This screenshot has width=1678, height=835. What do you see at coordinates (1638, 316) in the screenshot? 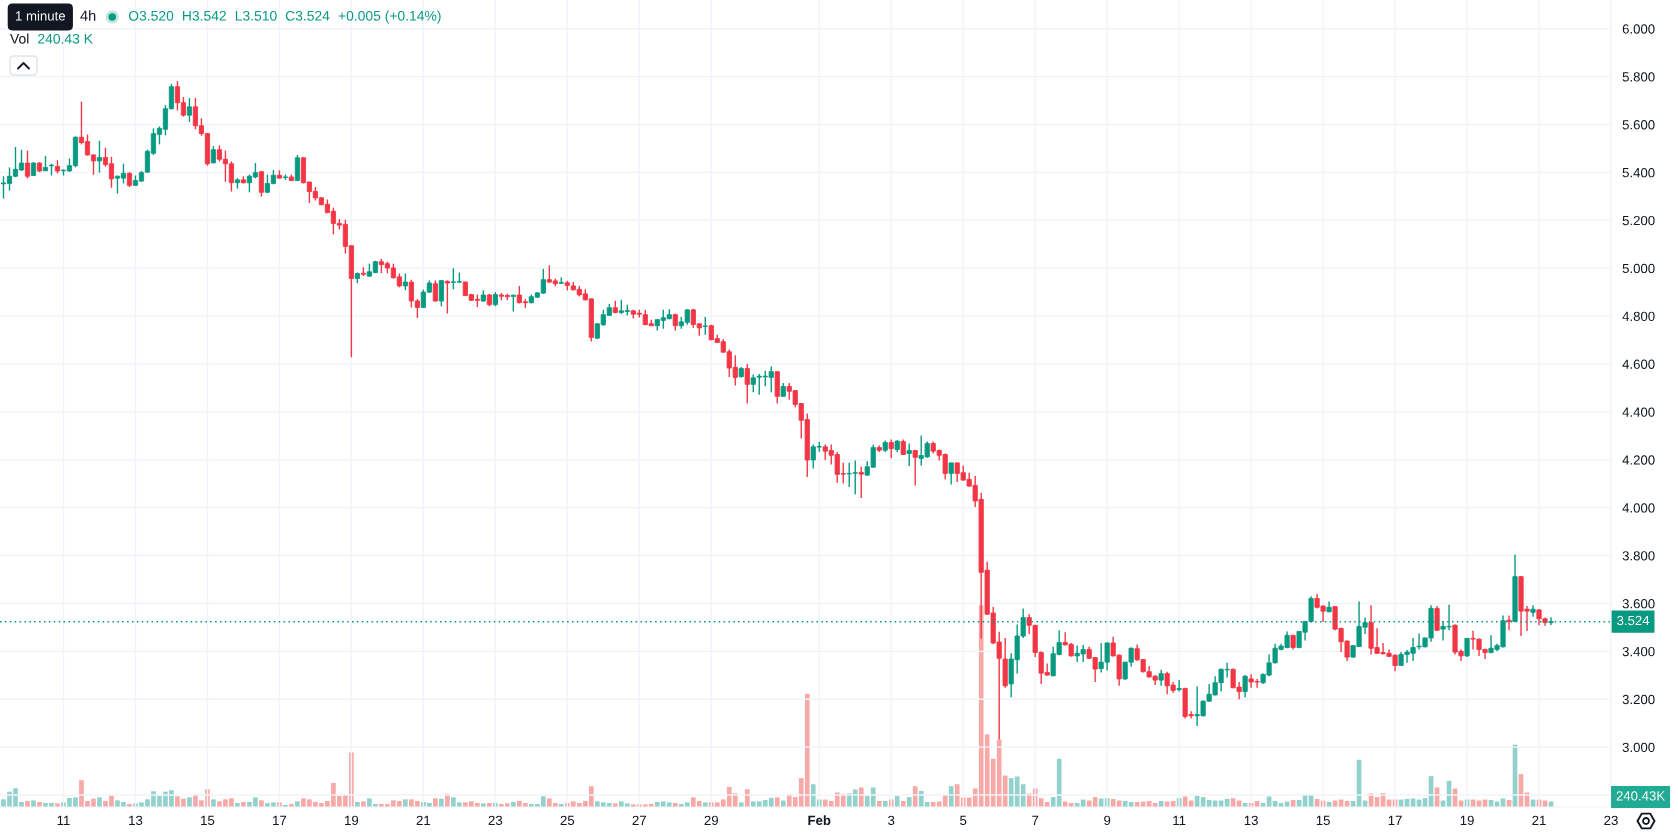
I see `y-tick-label: 4.800` at bounding box center [1638, 316].